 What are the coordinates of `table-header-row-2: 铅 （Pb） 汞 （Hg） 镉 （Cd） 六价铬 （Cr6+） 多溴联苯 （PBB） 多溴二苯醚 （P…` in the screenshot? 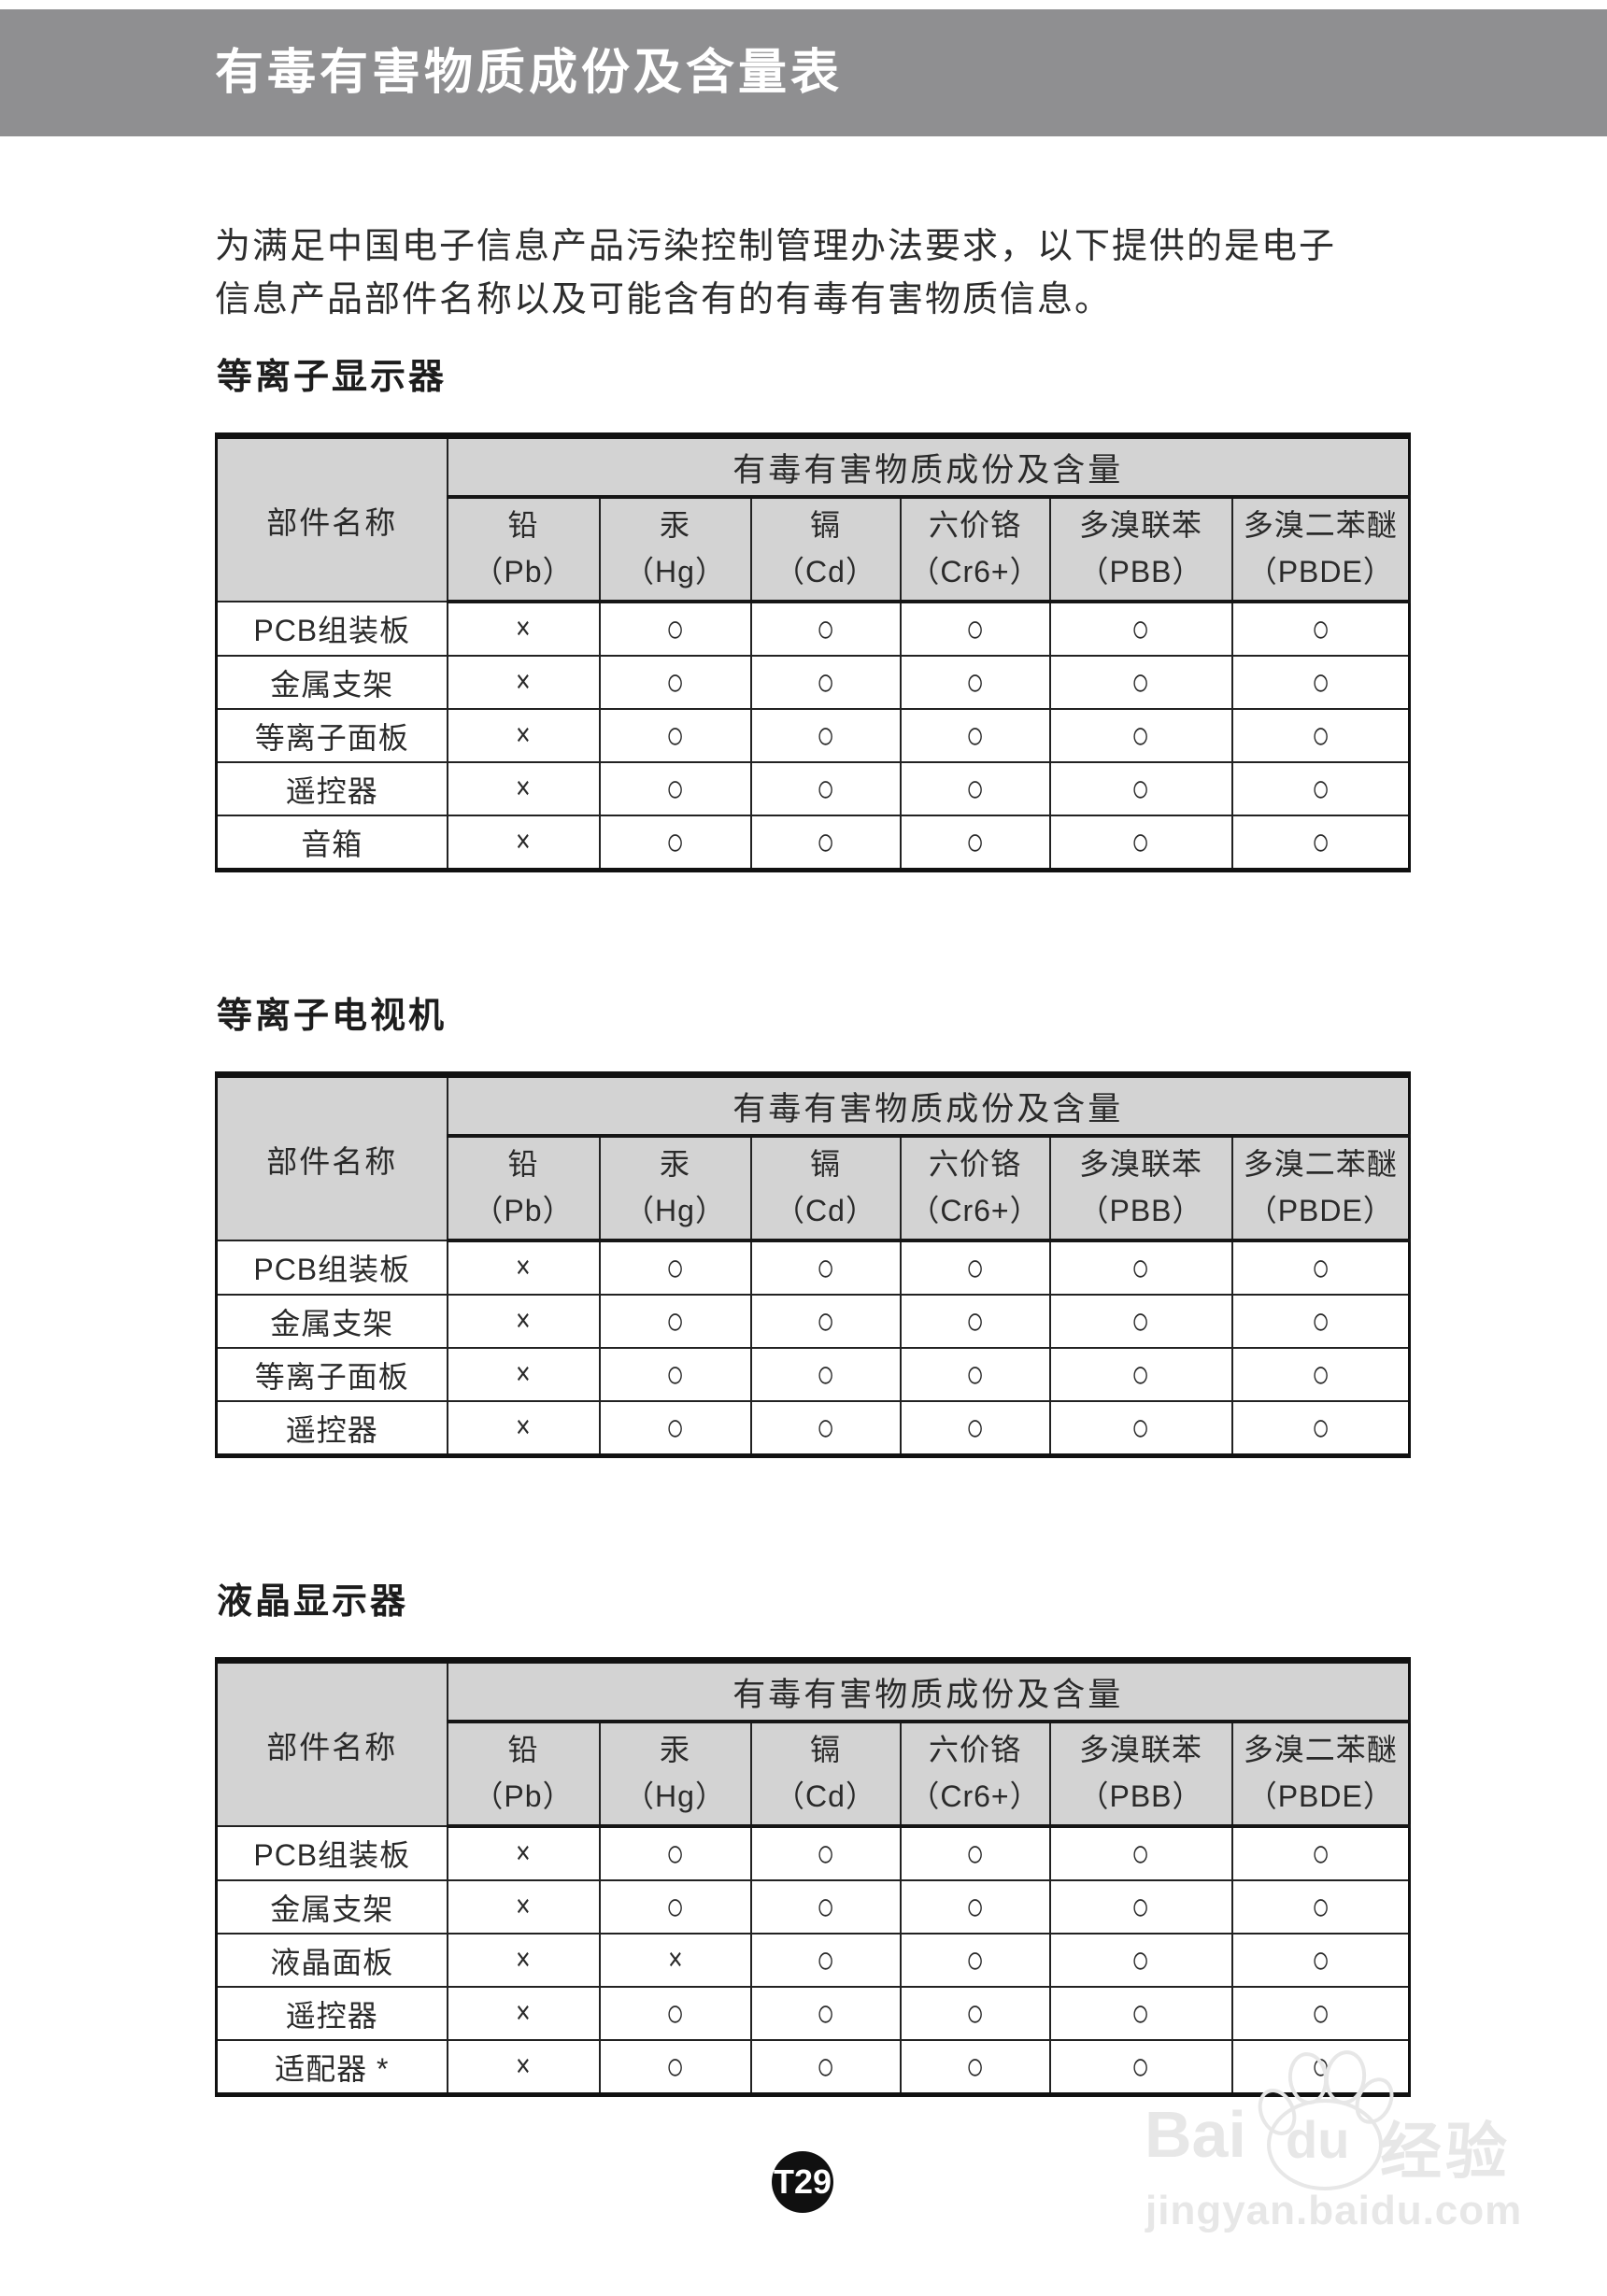 It's located at (814, 1188).